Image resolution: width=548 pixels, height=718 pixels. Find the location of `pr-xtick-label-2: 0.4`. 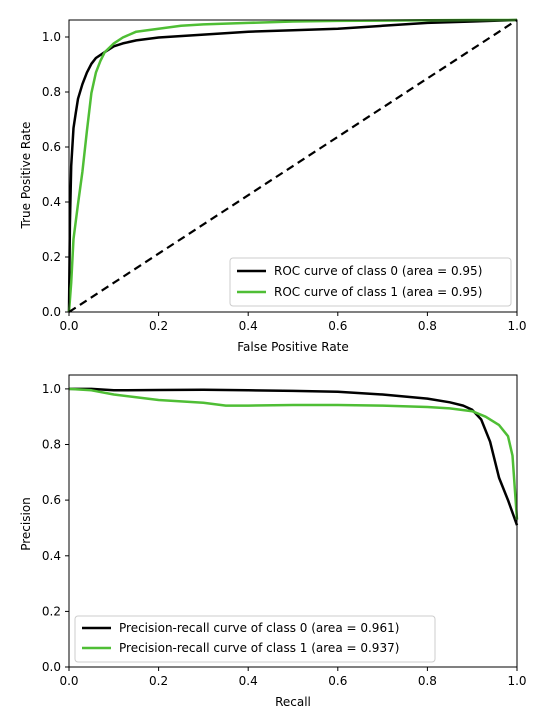

pr-xtick-label-2: 0.4 is located at coordinates (248, 681).